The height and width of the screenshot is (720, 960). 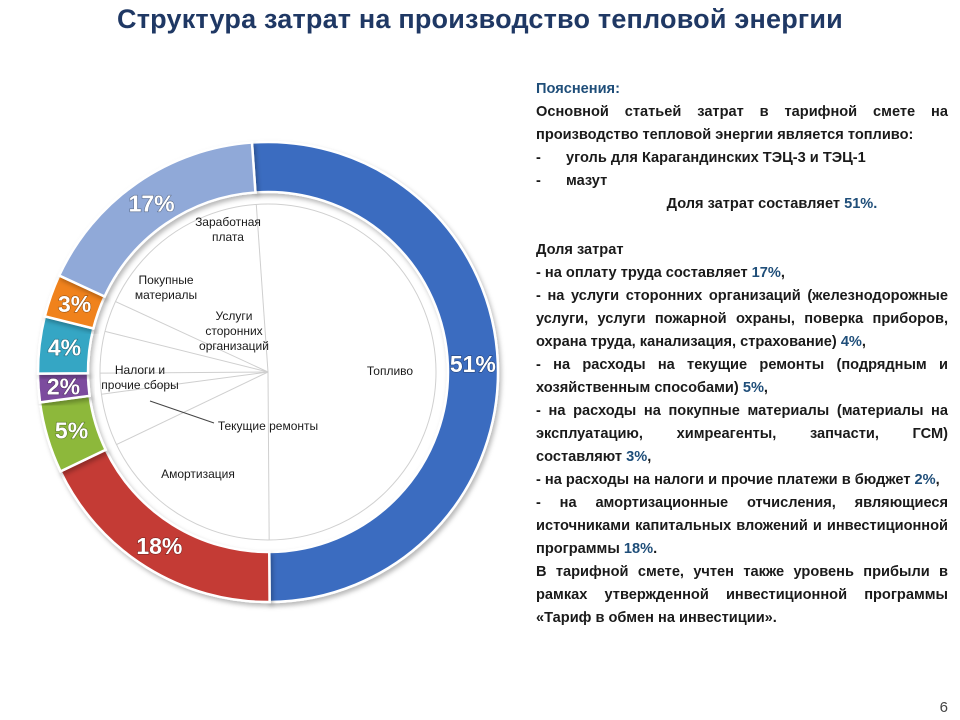 What do you see at coordinates (716, 158) in the screenshot?
I see `bullet-text: уголь для Карагандинских ТЭЦ-3 и ТЭЦ-1` at bounding box center [716, 158].